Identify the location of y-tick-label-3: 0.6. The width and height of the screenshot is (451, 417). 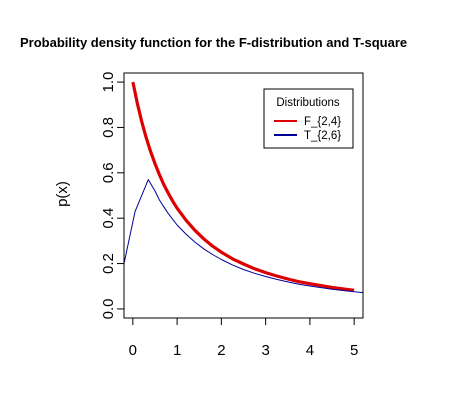
(108, 172).